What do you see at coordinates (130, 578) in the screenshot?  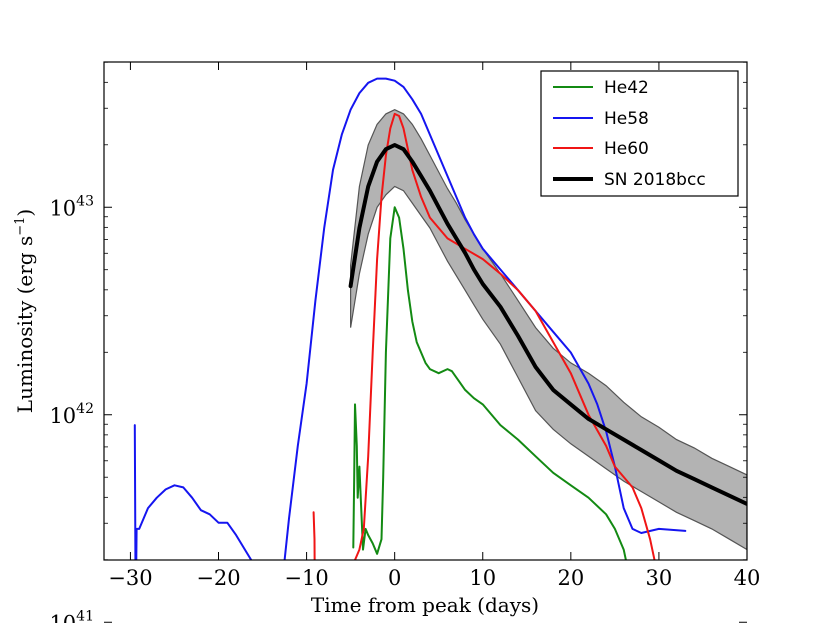 I see `x-tick-label: −30` at bounding box center [130, 578].